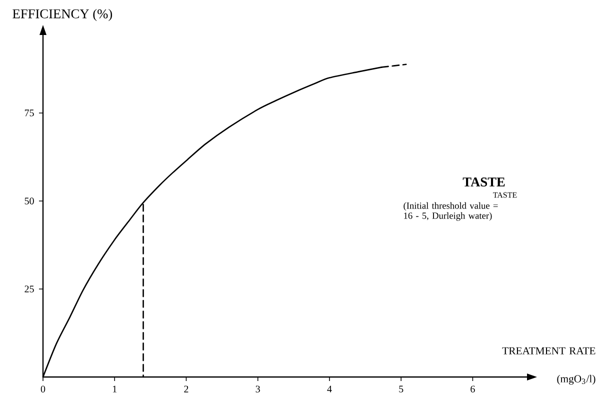  I want to click on x-tick-label: 3, so click(258, 389).